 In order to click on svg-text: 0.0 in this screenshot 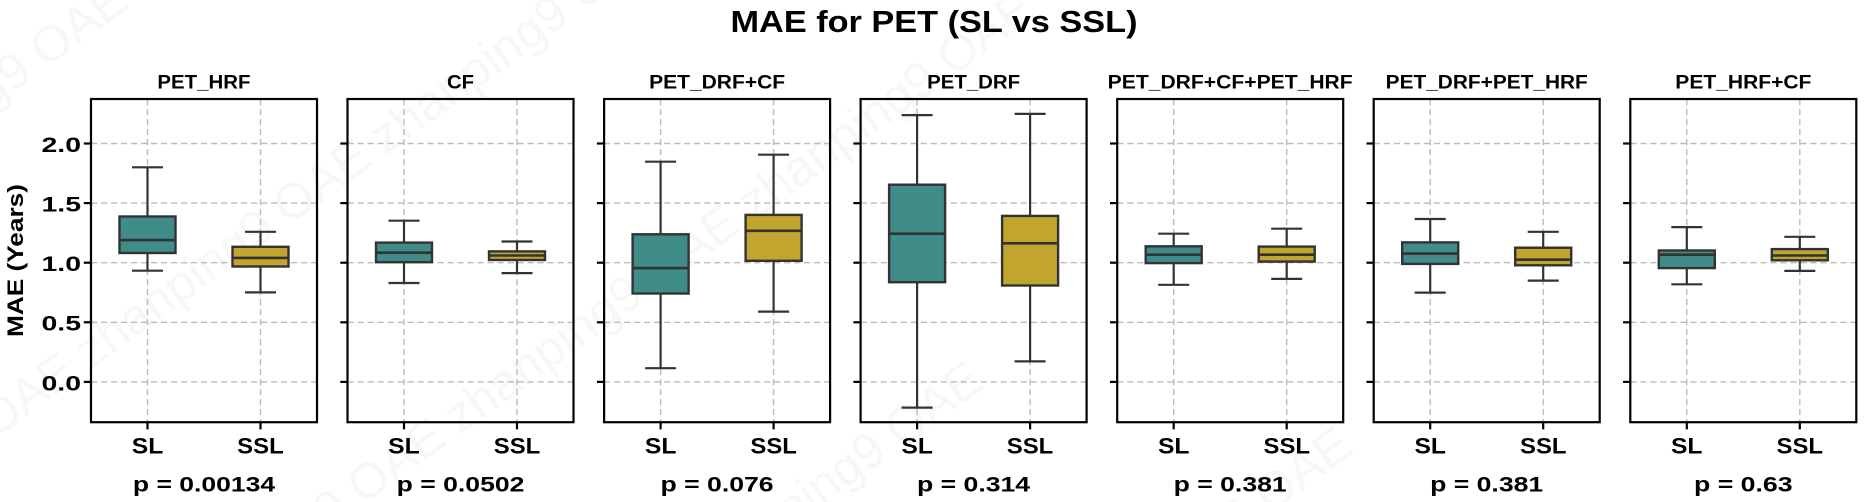, I will do `click(62, 383)`.